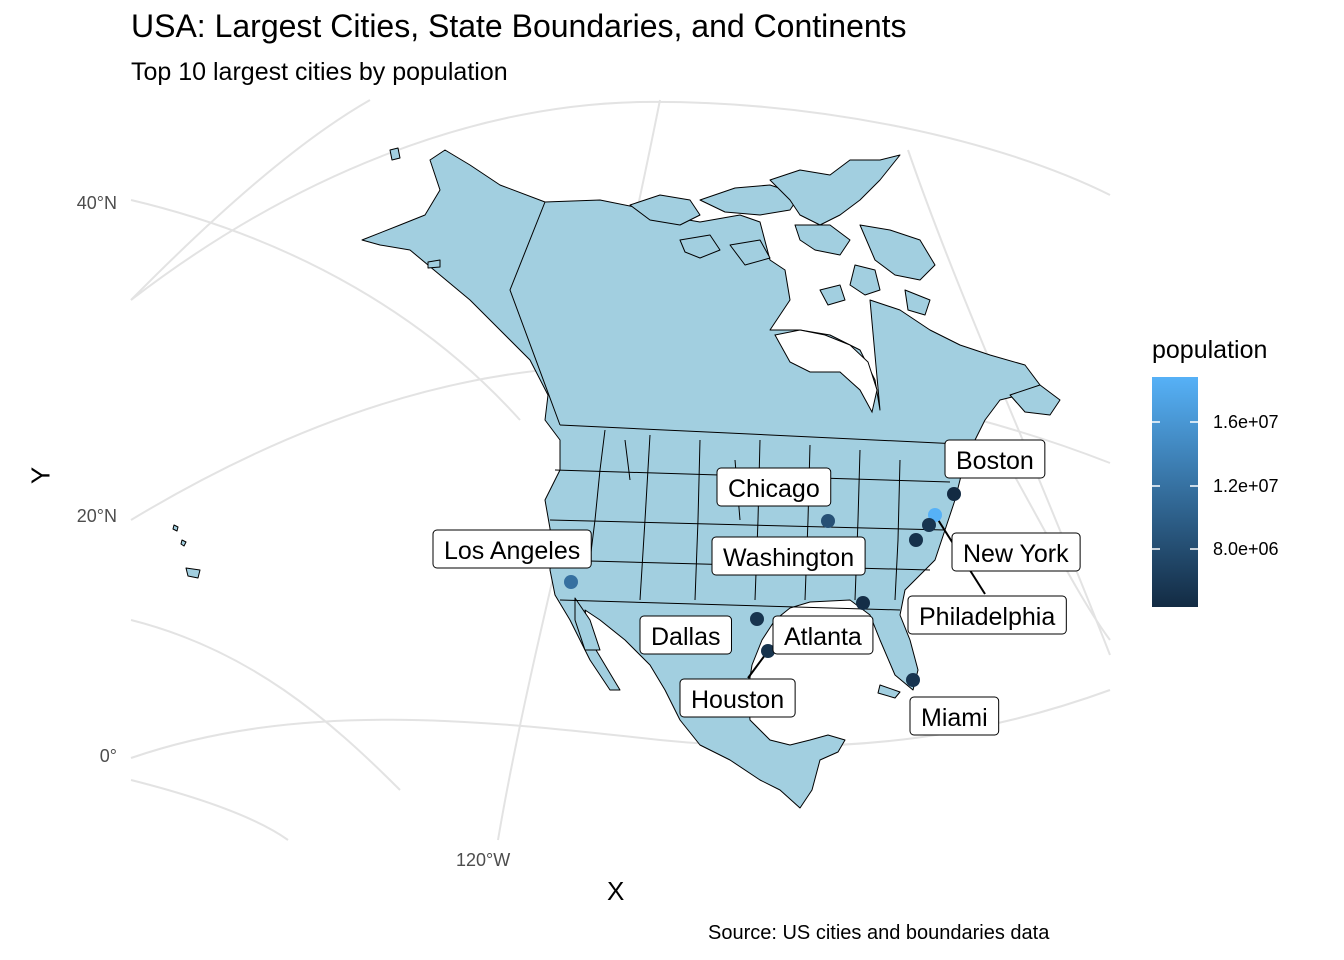  What do you see at coordinates (1246, 486) in the screenshot?
I see `legend-tick-2: 1.2e+07` at bounding box center [1246, 486].